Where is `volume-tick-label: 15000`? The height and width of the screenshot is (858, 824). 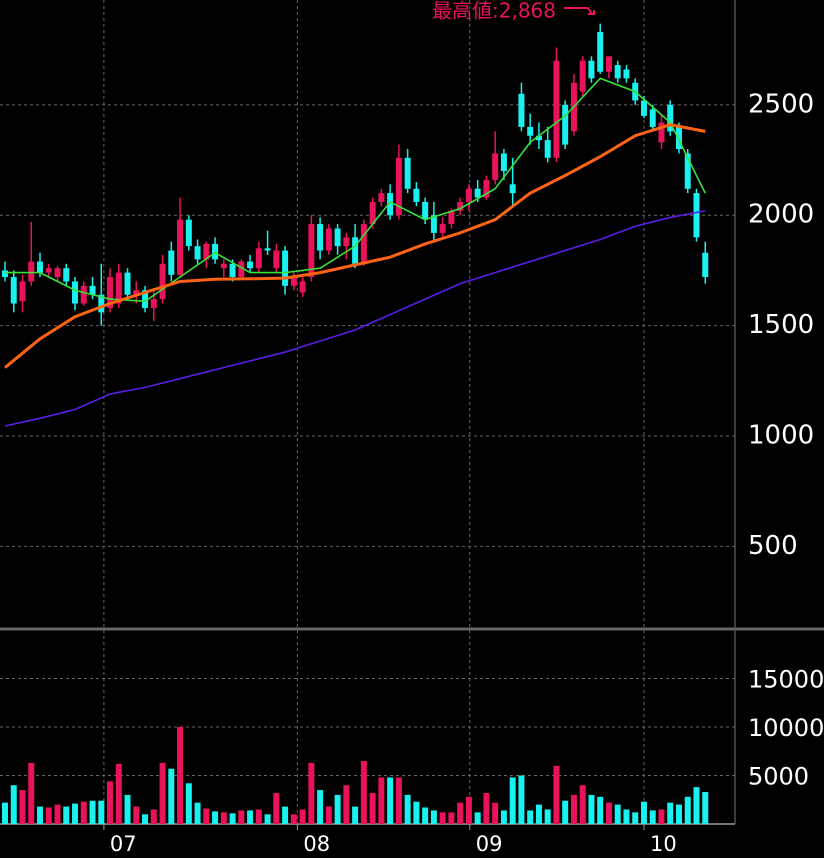 volume-tick-label: 15000 is located at coordinates (786, 680).